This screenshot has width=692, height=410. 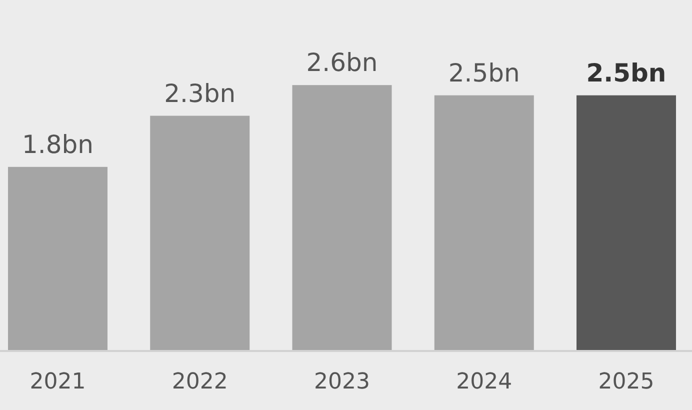 I want to click on x-tick-label: 2024, so click(x=484, y=382).